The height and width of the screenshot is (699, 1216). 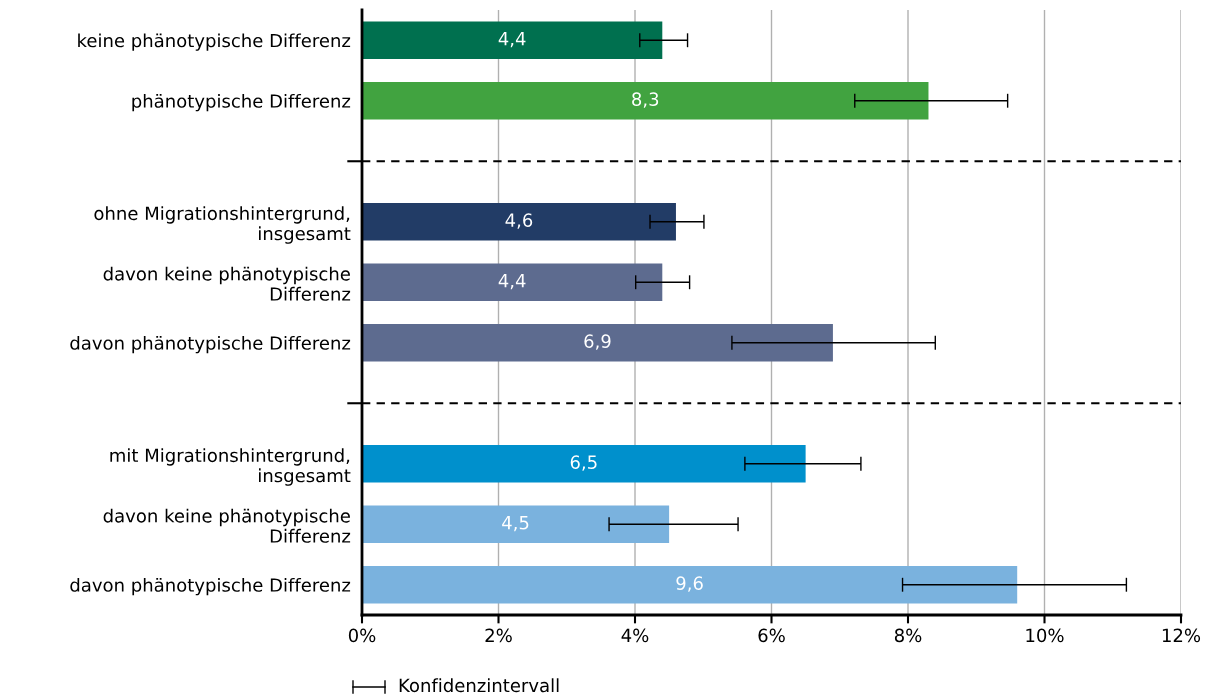 What do you see at coordinates (241, 102) in the screenshot?
I see `y-tick-label: phänotypische Differenz` at bounding box center [241, 102].